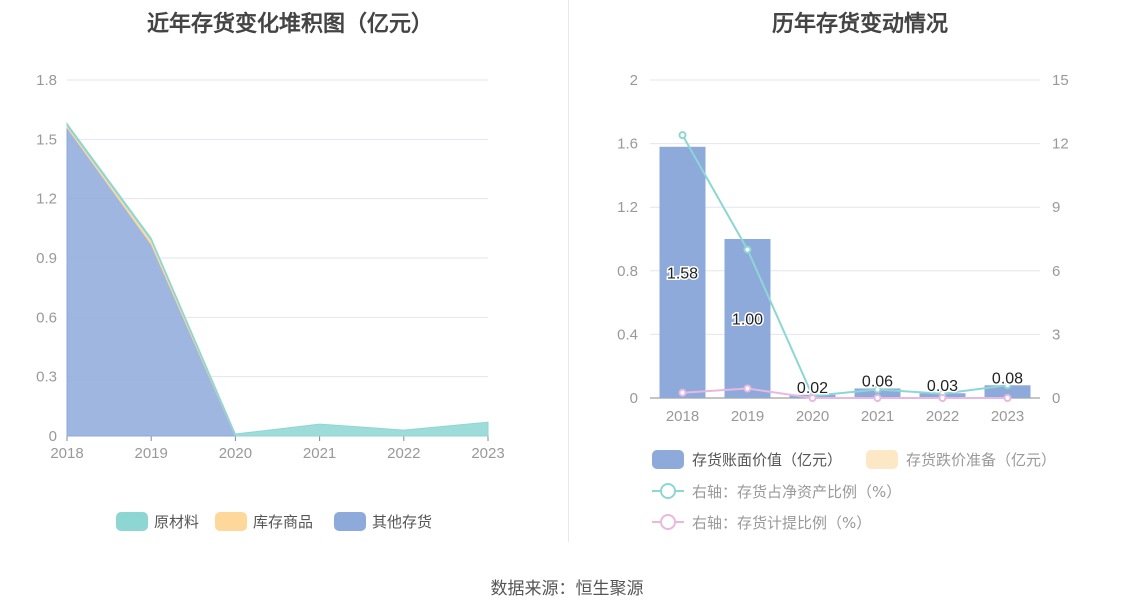 The width and height of the screenshot is (1134, 612). What do you see at coordinates (1056, 398) in the screenshot?
I see `y2-tick-label: 0` at bounding box center [1056, 398].